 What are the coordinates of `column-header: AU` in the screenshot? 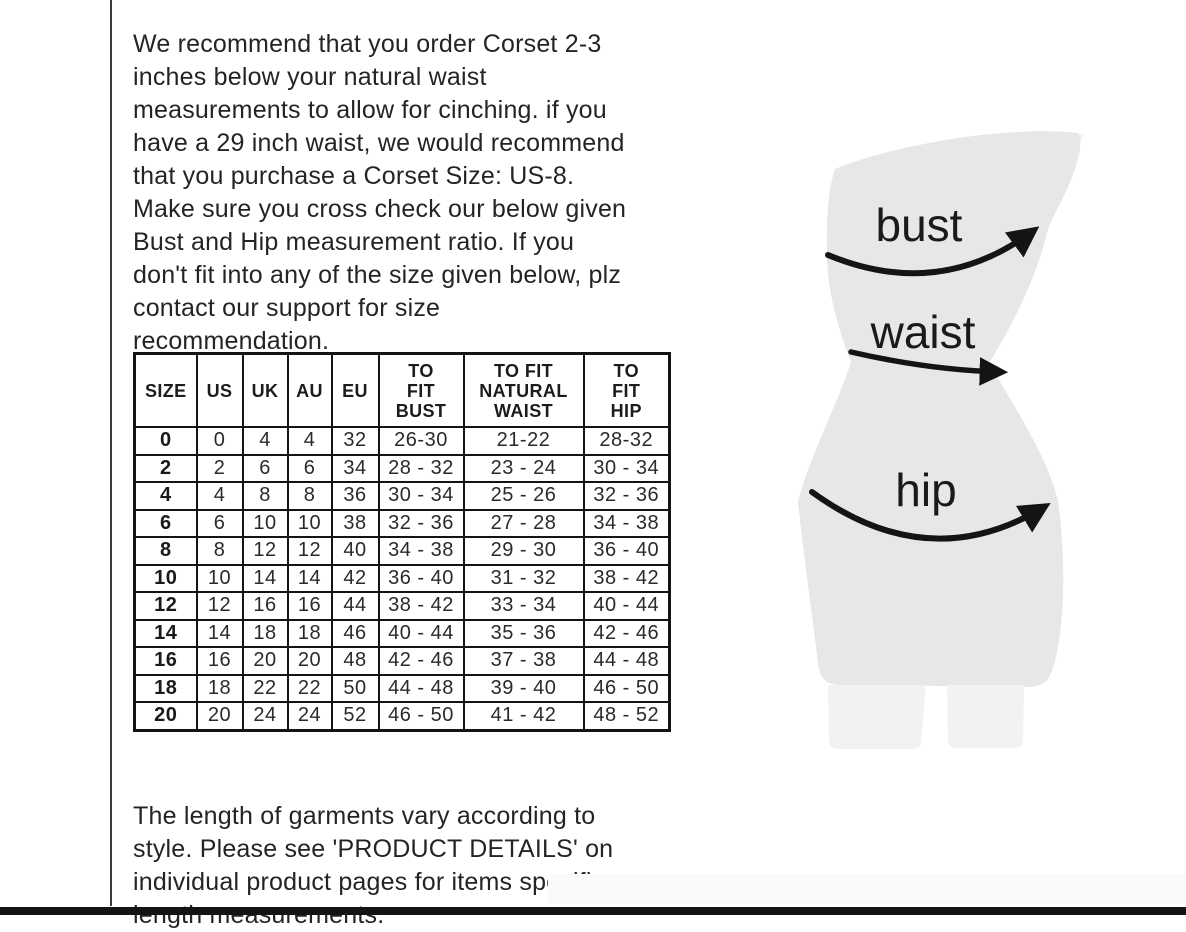 It's located at (309, 390).